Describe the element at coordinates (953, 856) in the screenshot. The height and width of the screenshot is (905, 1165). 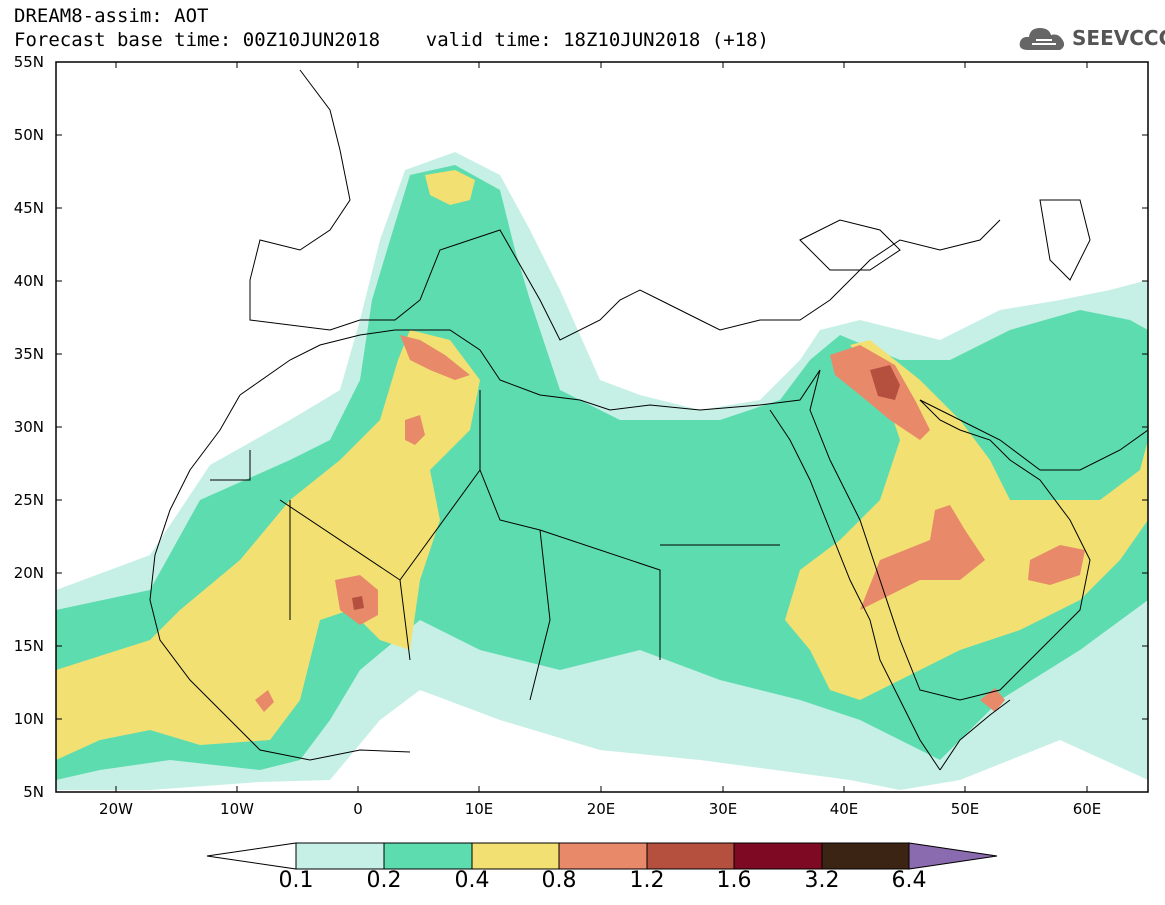
I see `colorbar-high-arrow` at that location.